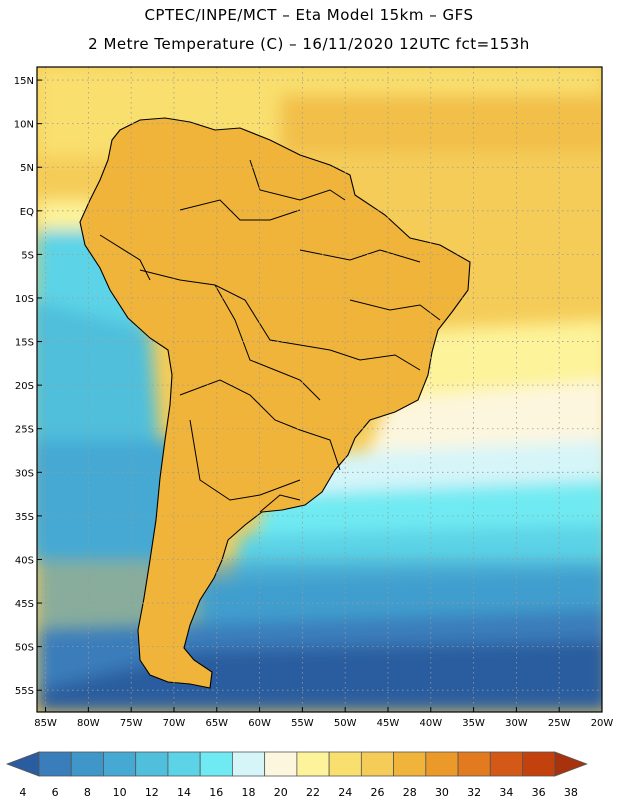 This screenshot has height=800, width=618. I want to click on colorbar-label: 10, so click(120, 792).